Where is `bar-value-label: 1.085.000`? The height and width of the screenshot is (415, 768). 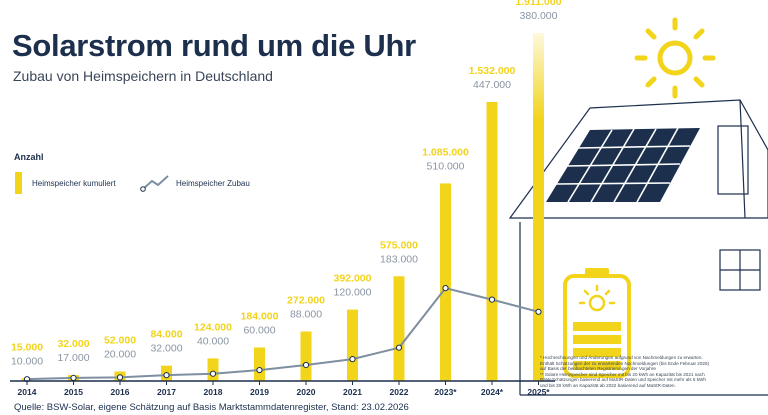 bar-value-label: 1.085.000 is located at coordinates (445, 152).